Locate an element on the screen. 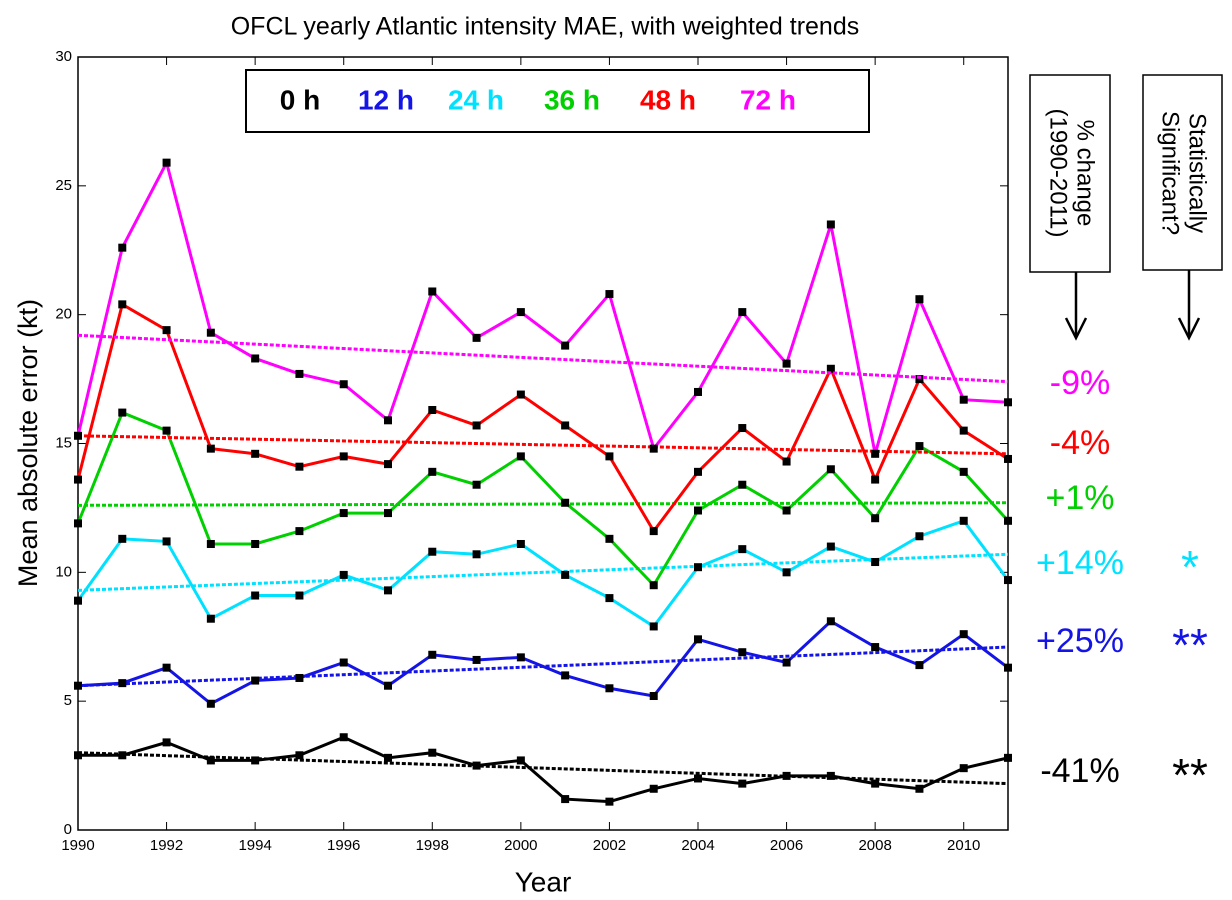  x-tick-label: 2006 is located at coordinates (786, 845).